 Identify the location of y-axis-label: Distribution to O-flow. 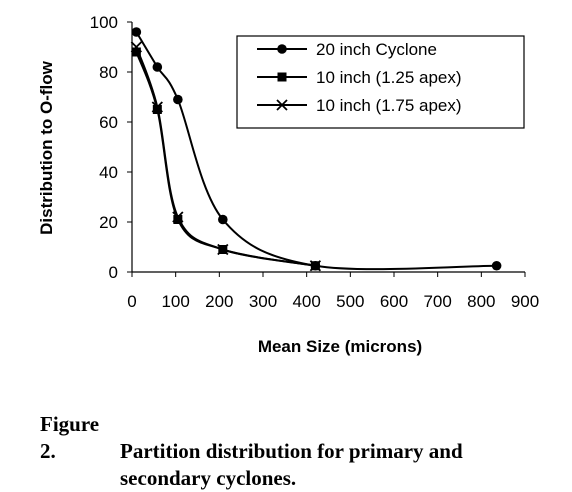
(46, 147).